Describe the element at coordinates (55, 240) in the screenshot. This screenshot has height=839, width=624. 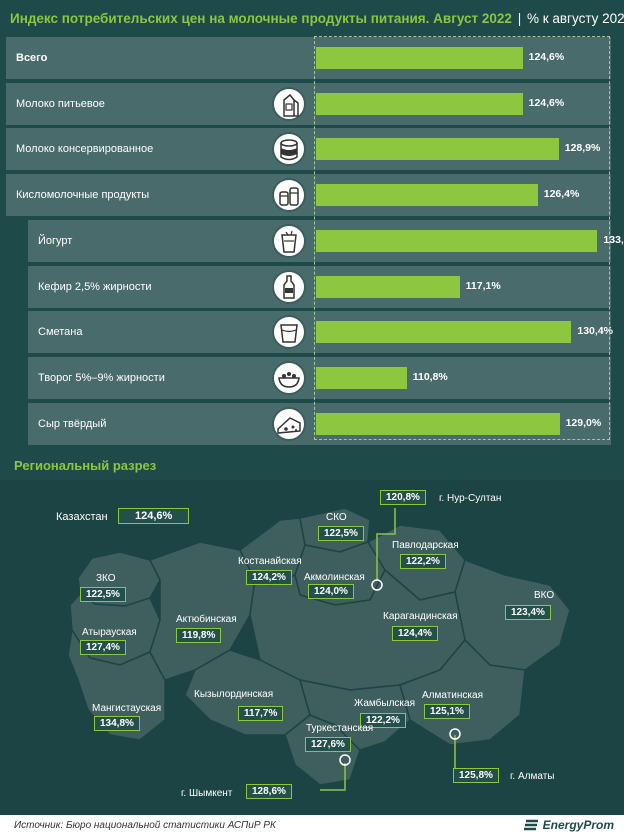
I see `bar-category-label: Йогурт` at that location.